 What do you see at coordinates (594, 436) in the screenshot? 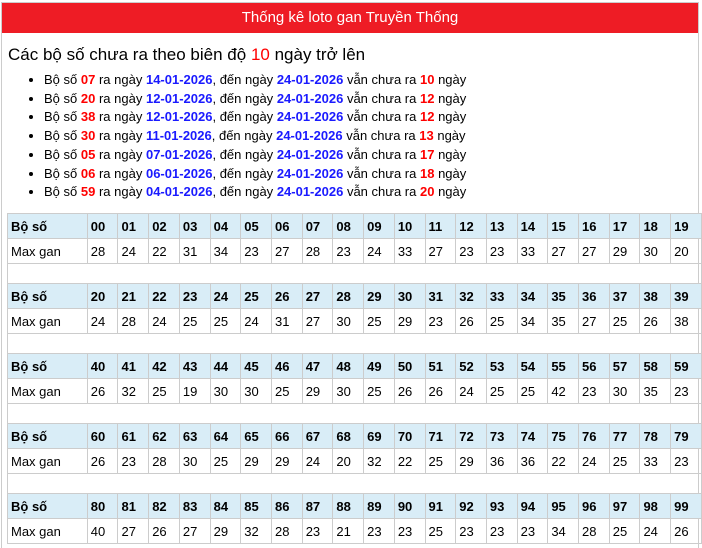
I see `number-cell: 76` at bounding box center [594, 436].